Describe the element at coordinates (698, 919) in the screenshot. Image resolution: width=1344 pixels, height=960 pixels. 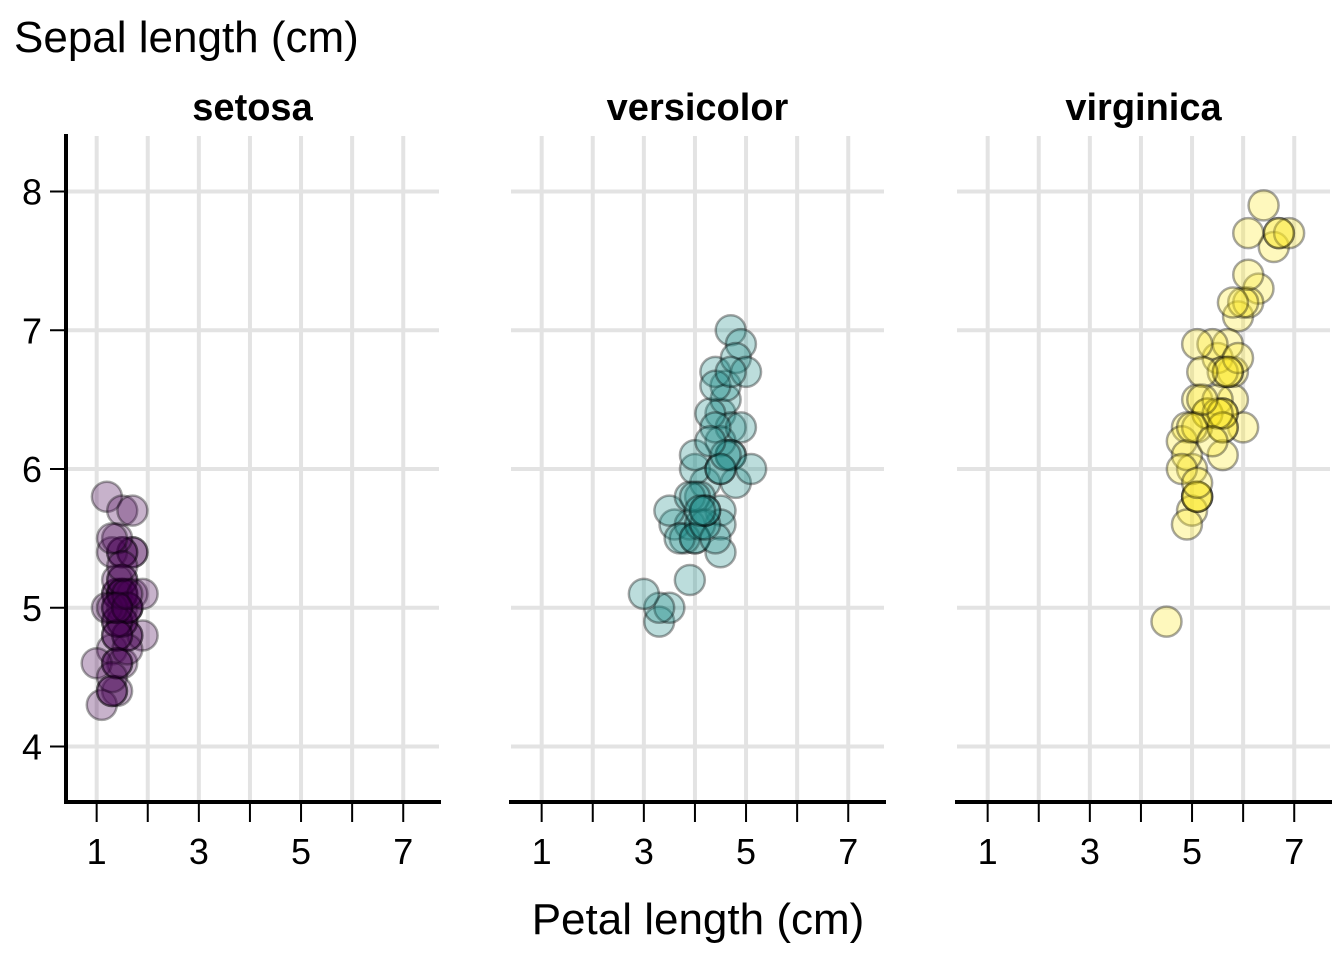
I see `x-axis-label: Petal length (cm)` at that location.